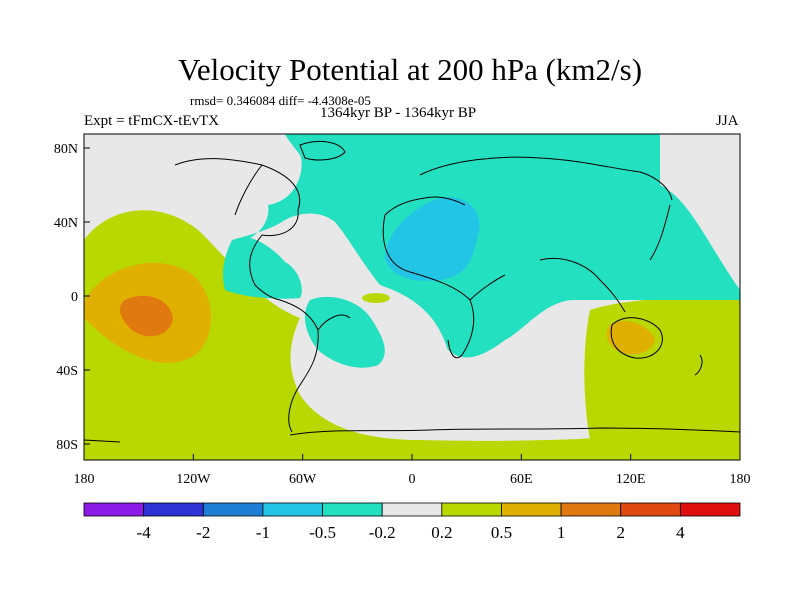 This screenshot has width=800, height=600. I want to click on x-axis: 180 120W 60W 0 60E 120E 180, so click(412, 470).